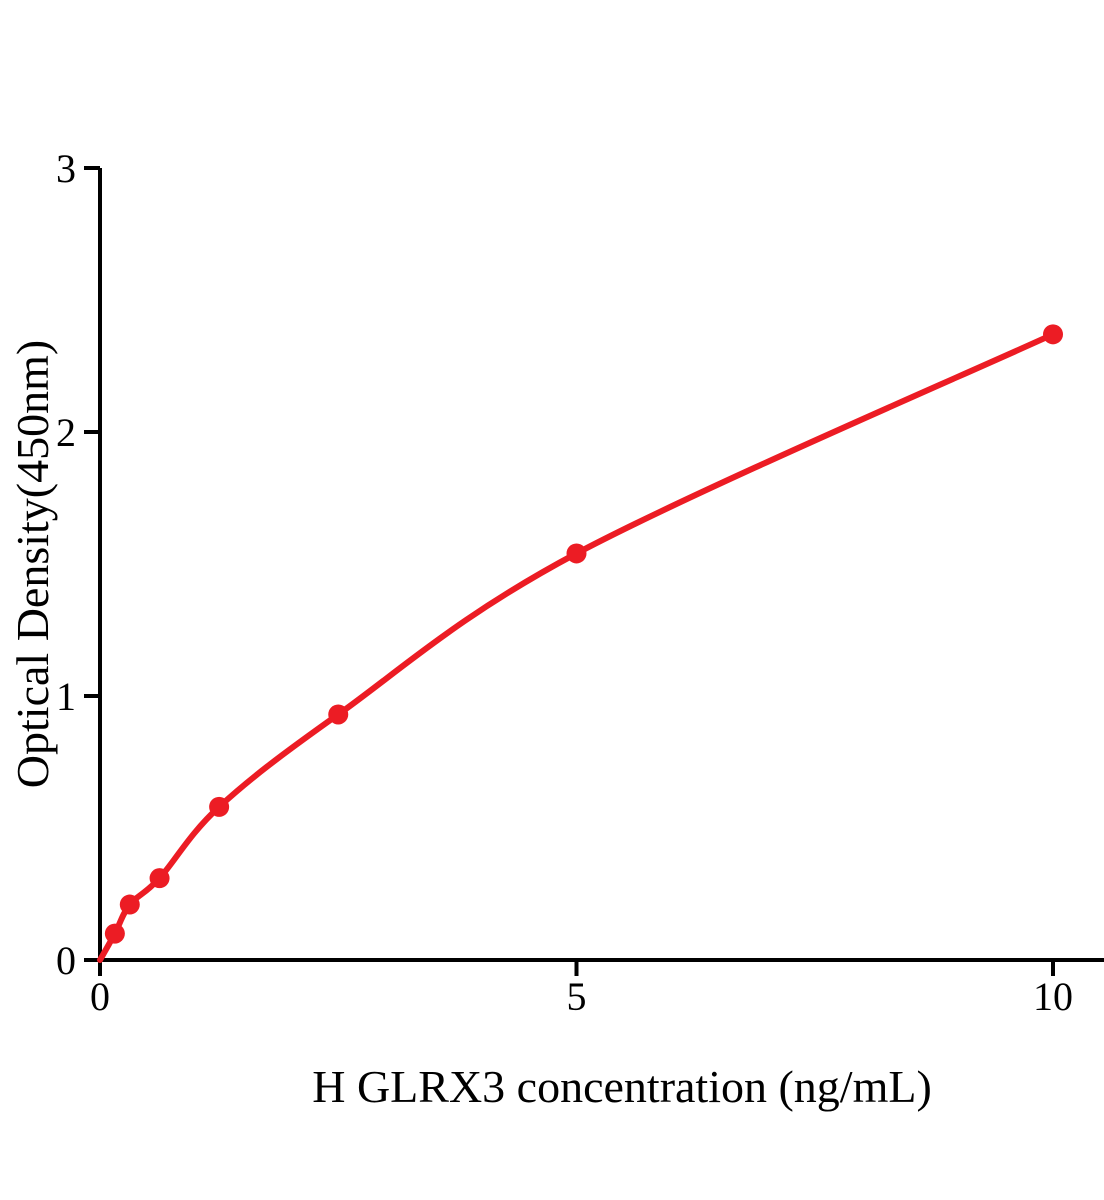  What do you see at coordinates (66, 168) in the screenshot?
I see `y-tick-label: 3` at bounding box center [66, 168].